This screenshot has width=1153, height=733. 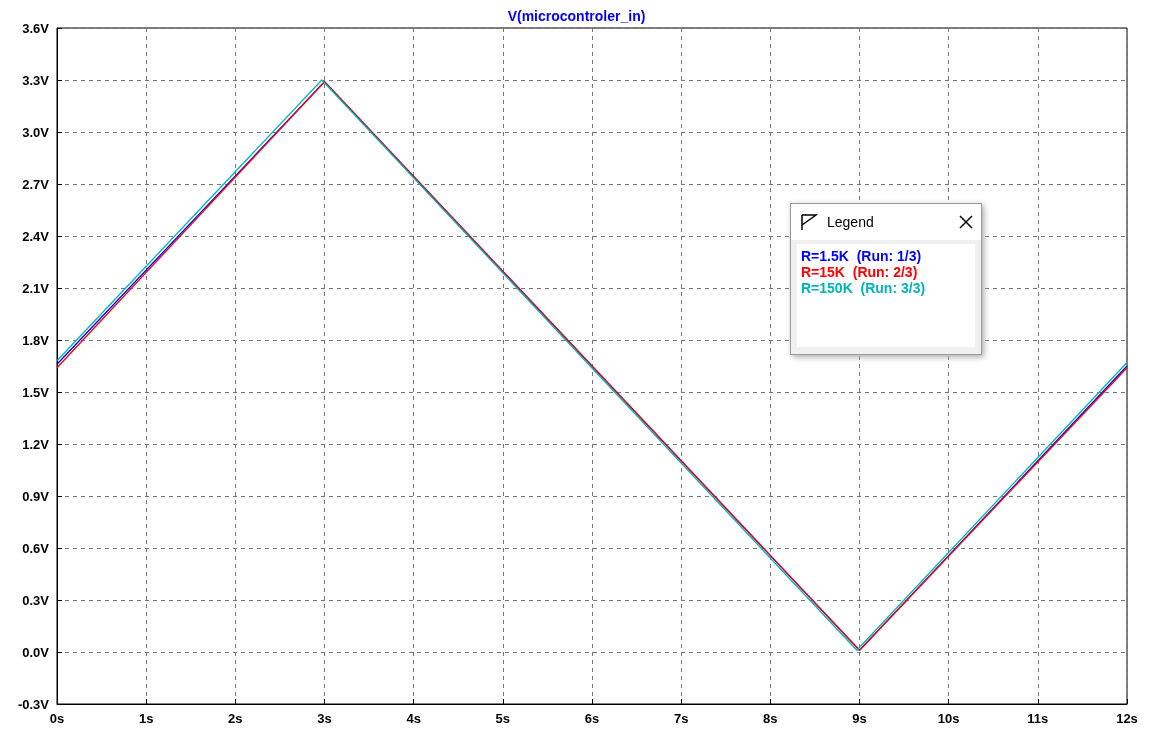 I want to click on legend-title: Legend, so click(x=851, y=222).